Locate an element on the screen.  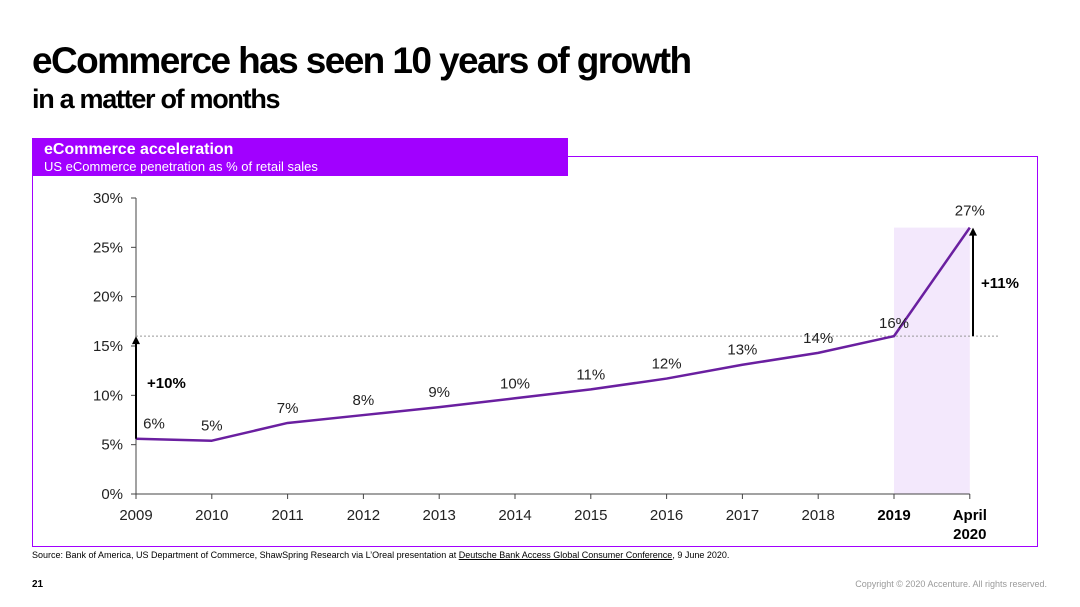
page-title: eCommerce has seen 10 years of growth is located at coordinates (362, 60).